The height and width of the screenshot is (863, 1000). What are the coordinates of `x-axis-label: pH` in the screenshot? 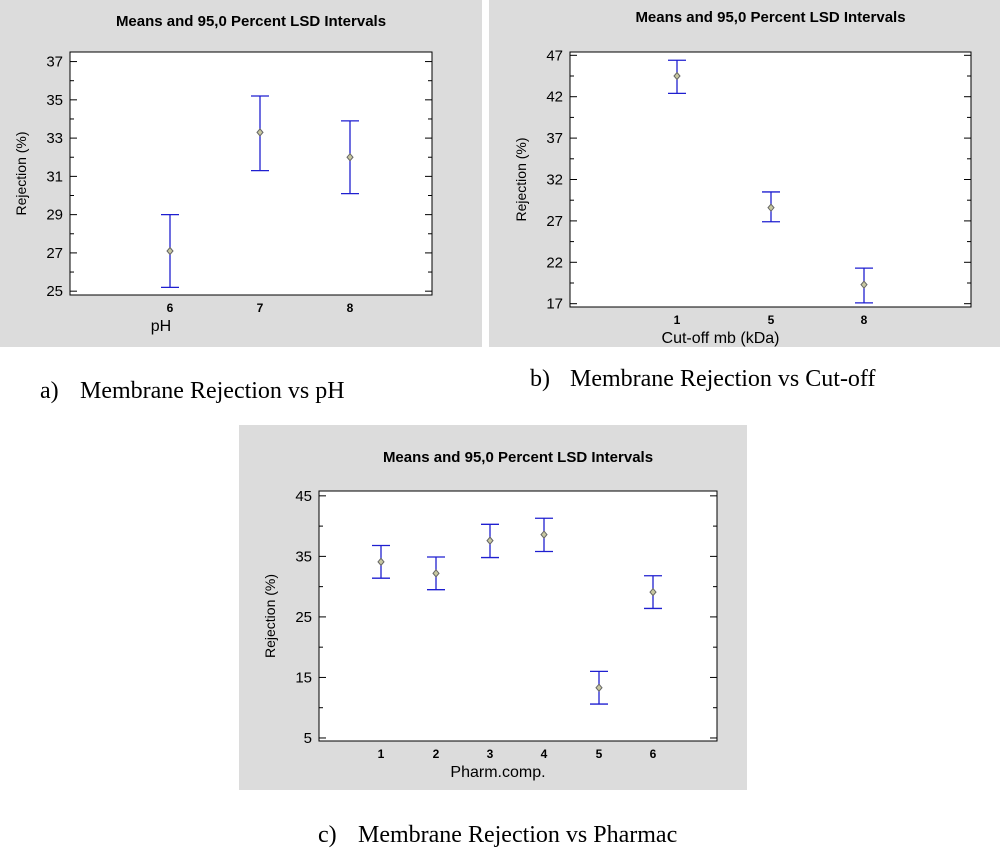 It's located at (161, 326).